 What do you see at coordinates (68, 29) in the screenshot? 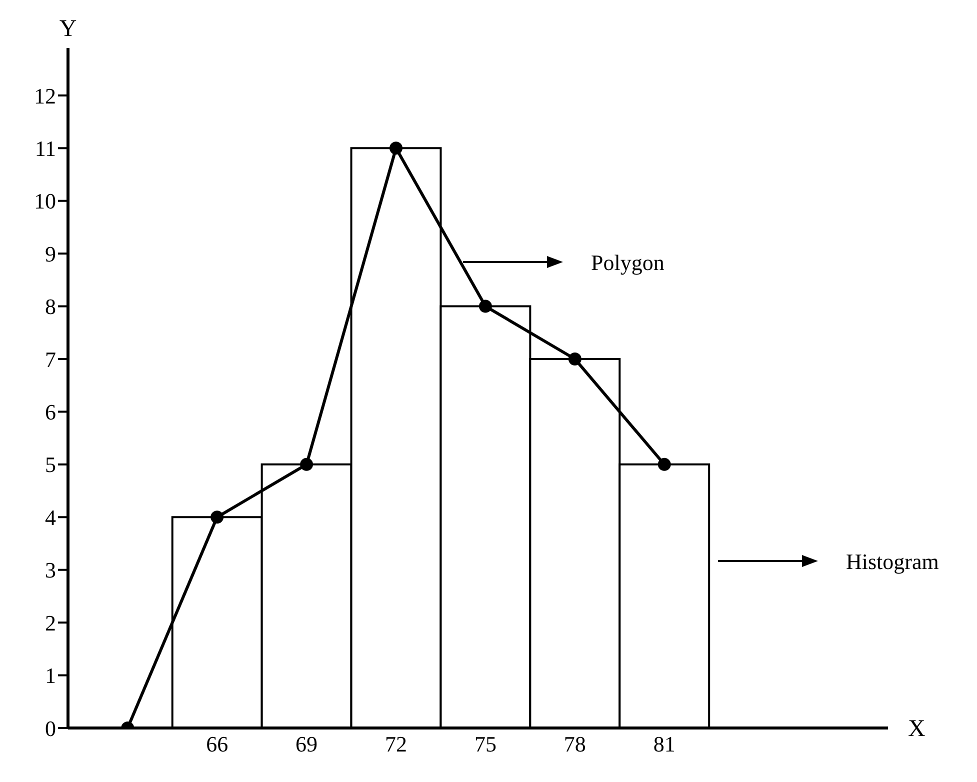
I see `y-axis-title: Y` at bounding box center [68, 29].